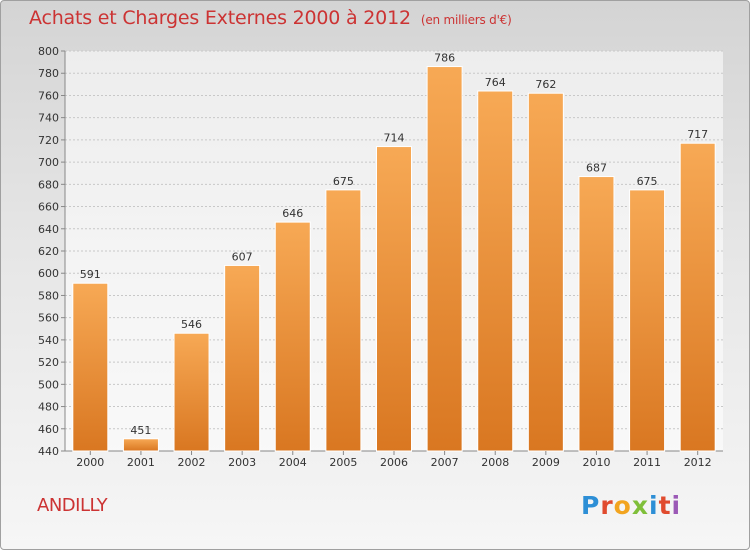 This screenshot has width=750, height=550. Describe the element at coordinates (48, 251) in the screenshot. I see `y-tick-label: 620` at that location.